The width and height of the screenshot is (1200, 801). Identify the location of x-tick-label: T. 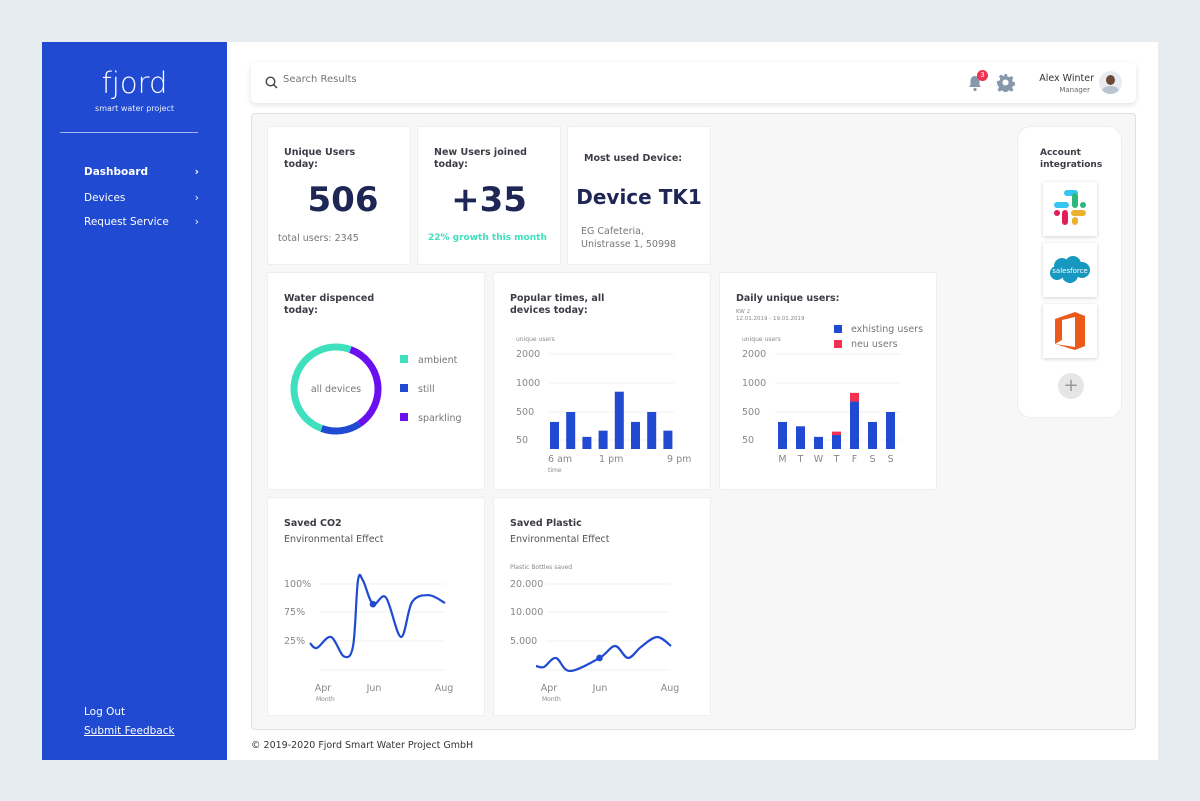
(836, 459).